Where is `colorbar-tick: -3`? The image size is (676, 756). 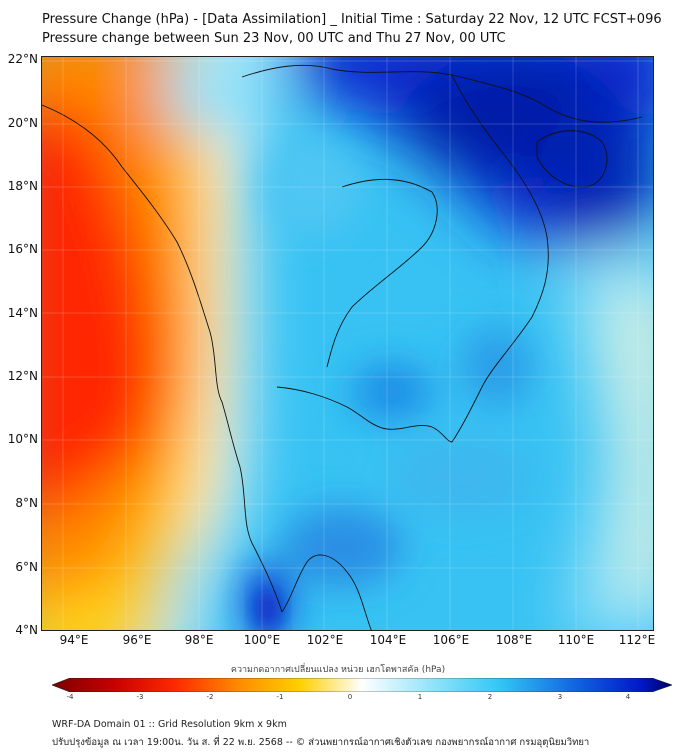 colorbar-tick: -3 is located at coordinates (140, 697).